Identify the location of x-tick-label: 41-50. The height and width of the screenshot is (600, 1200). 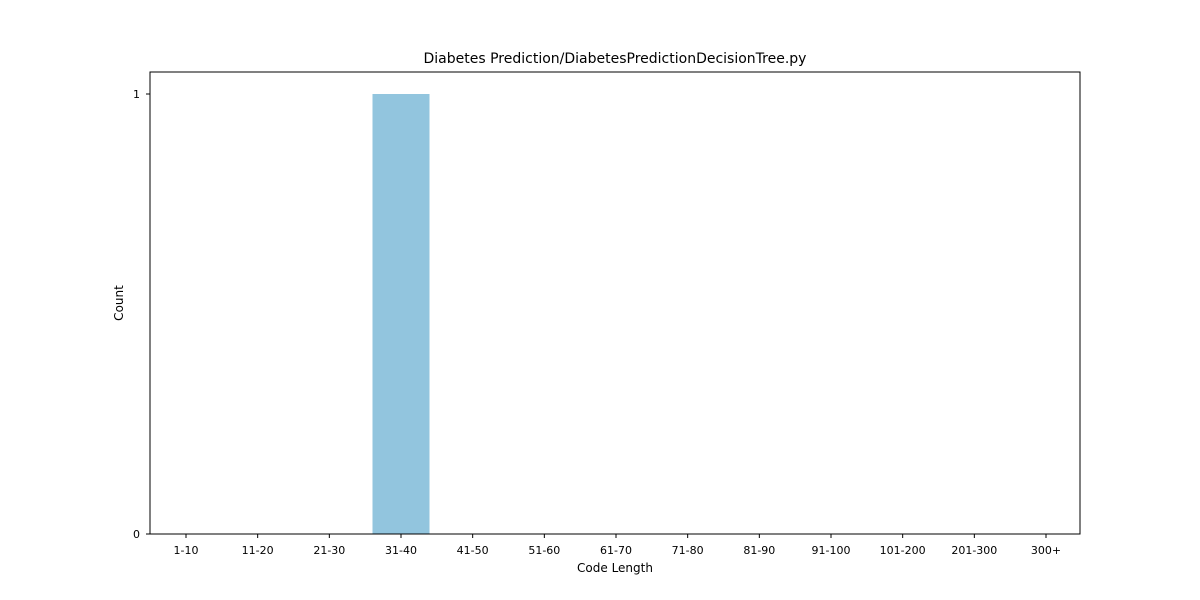
(473, 550).